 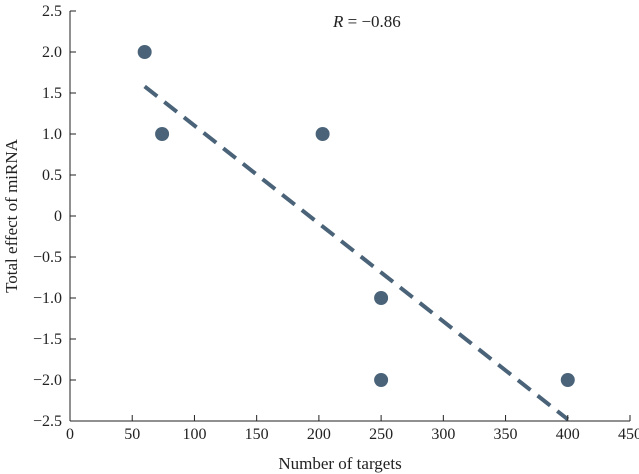 What do you see at coordinates (381, 434) in the screenshot?
I see `x-tick-label: 250` at bounding box center [381, 434].